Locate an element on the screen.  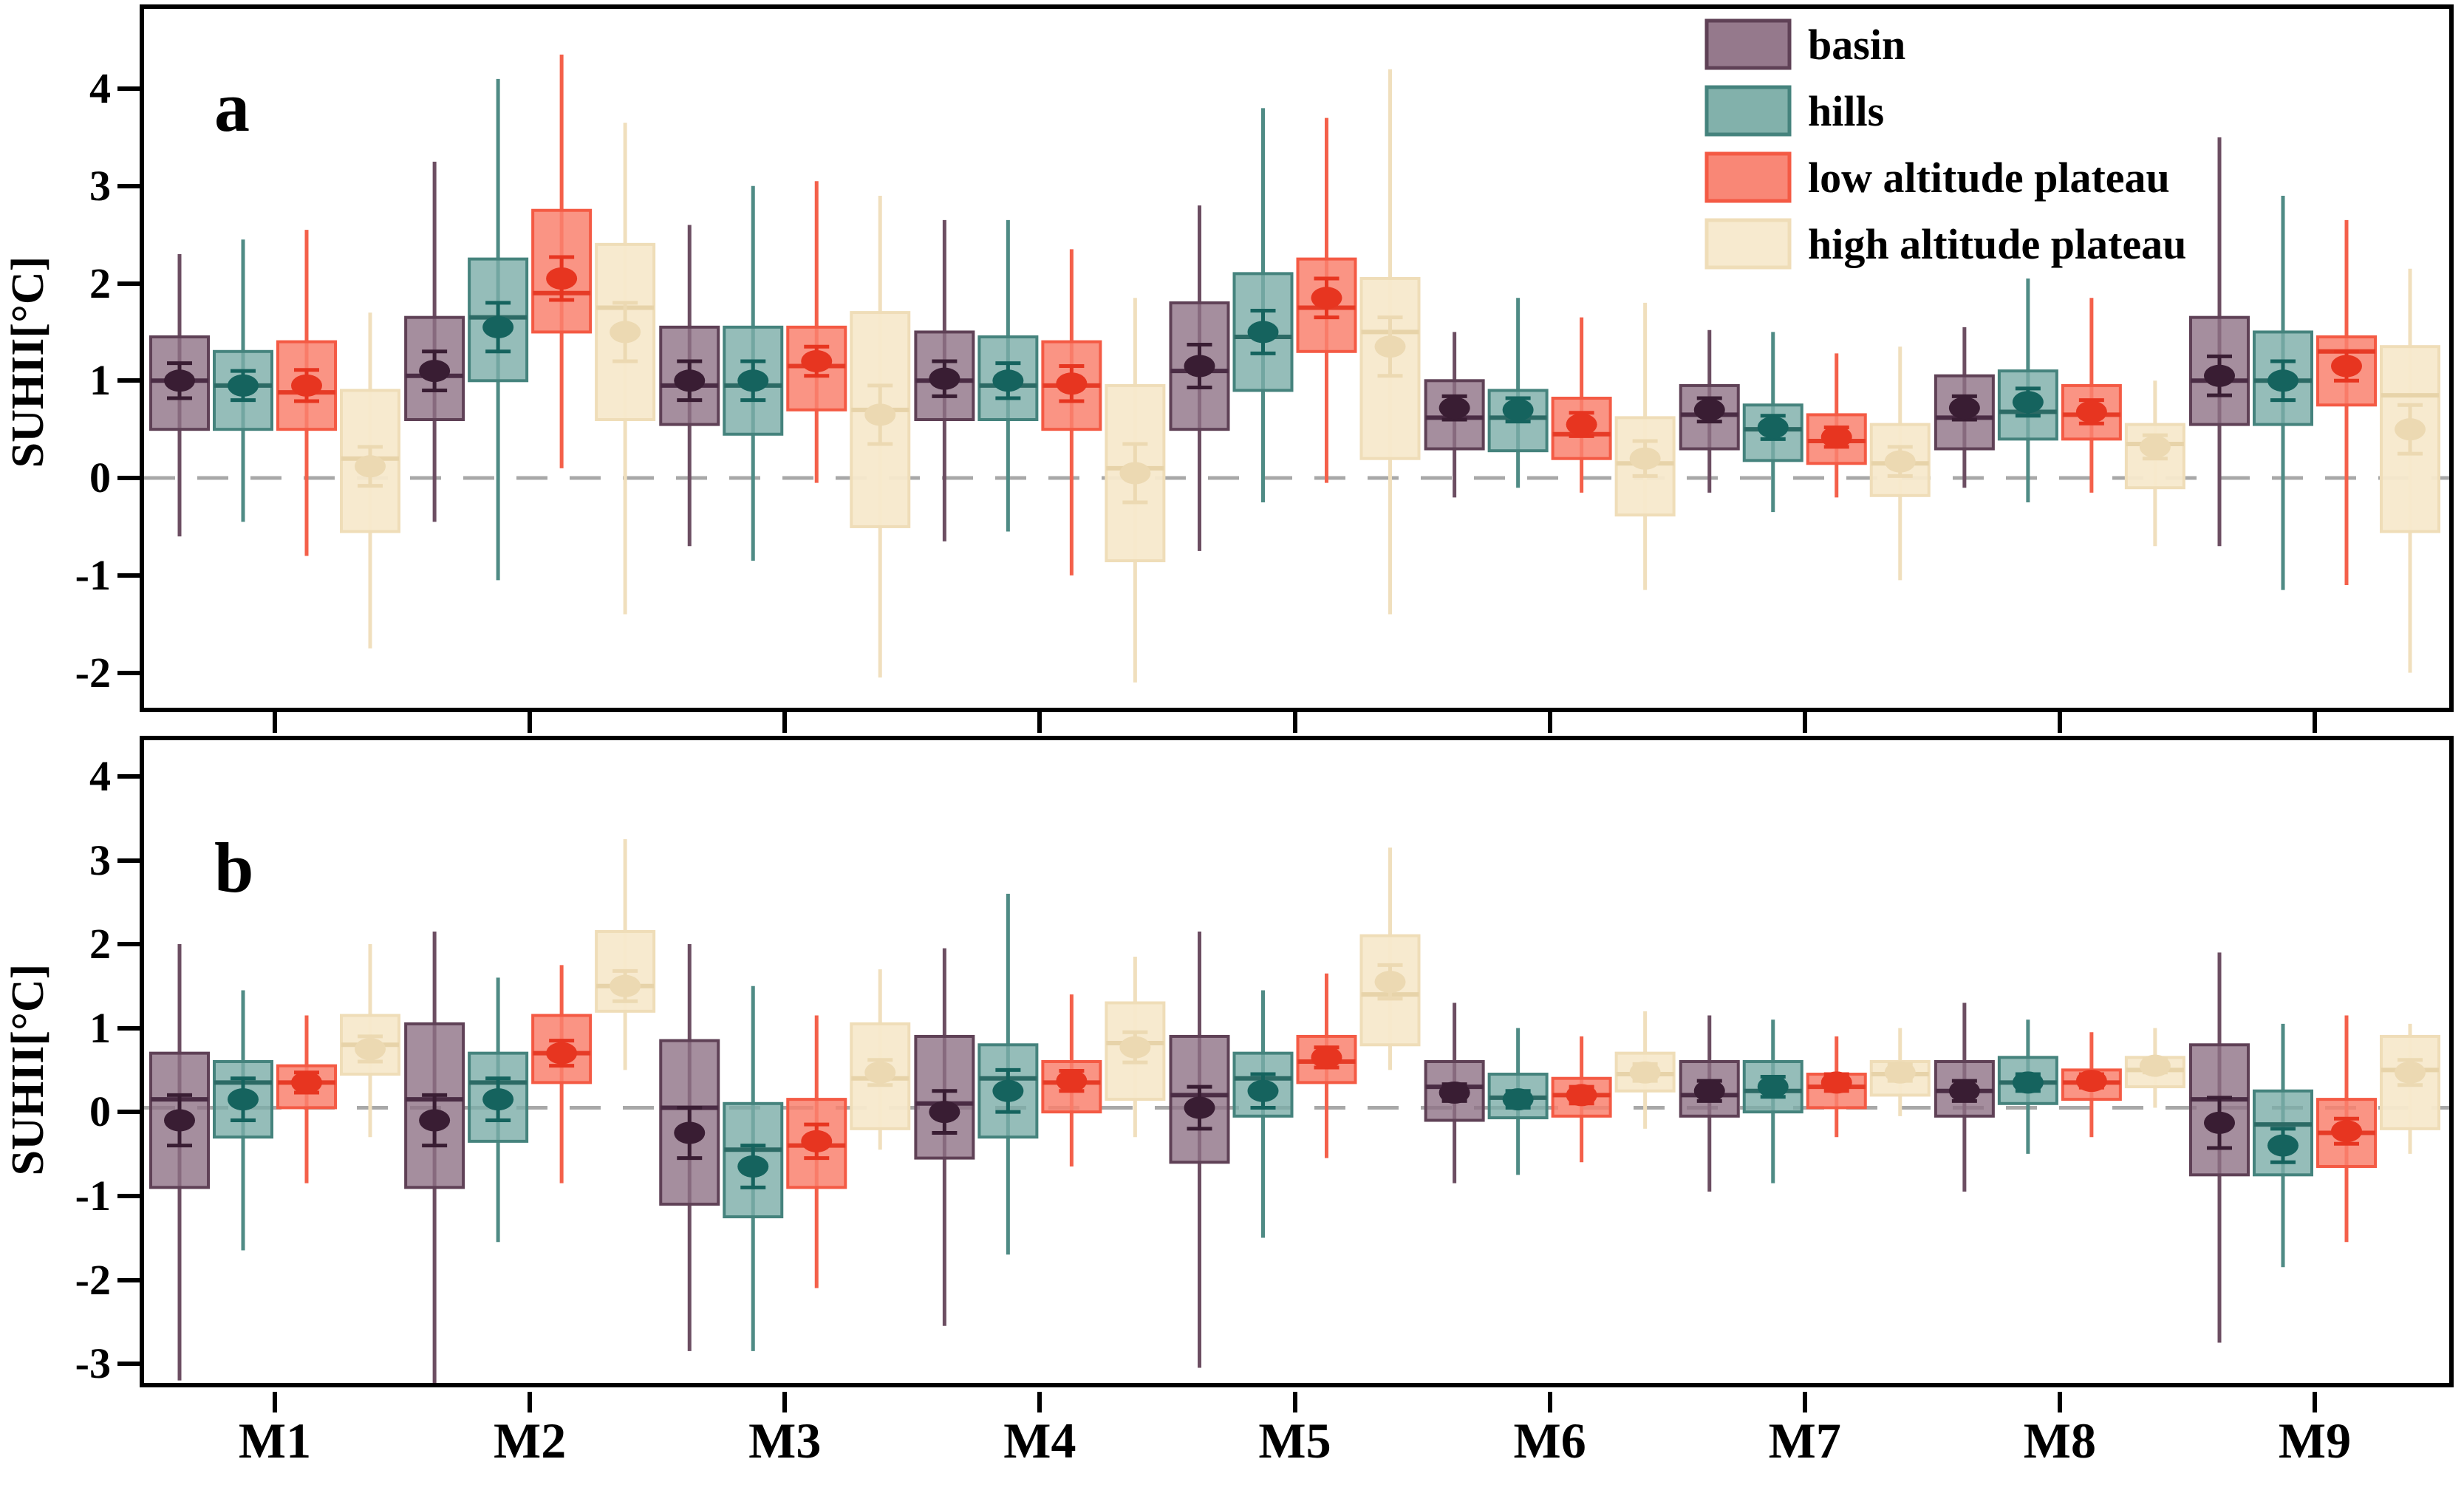
x-axis-label-M6: M6 is located at coordinates (1550, 1440).